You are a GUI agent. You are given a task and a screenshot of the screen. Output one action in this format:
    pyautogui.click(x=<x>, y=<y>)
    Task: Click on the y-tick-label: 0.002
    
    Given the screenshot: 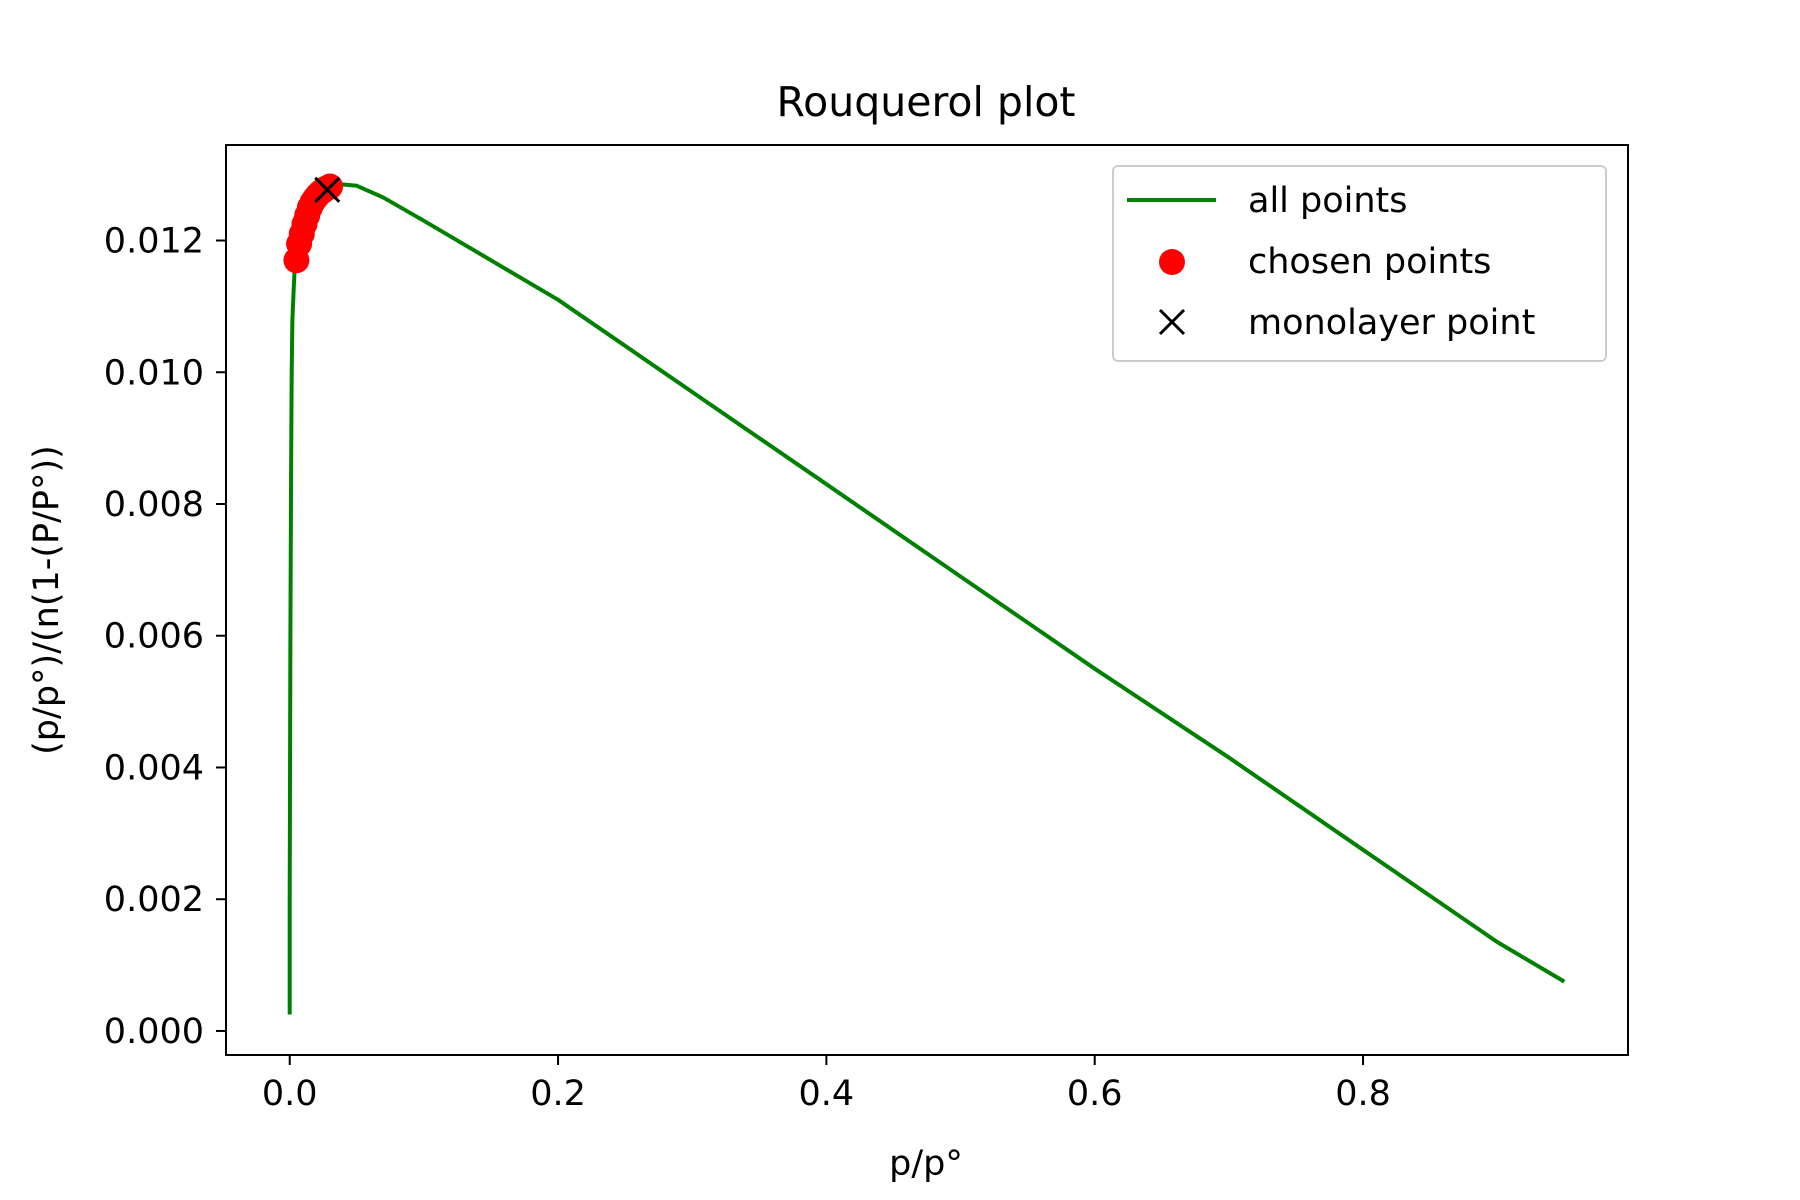 What is the action you would take?
    pyautogui.click(x=154, y=900)
    